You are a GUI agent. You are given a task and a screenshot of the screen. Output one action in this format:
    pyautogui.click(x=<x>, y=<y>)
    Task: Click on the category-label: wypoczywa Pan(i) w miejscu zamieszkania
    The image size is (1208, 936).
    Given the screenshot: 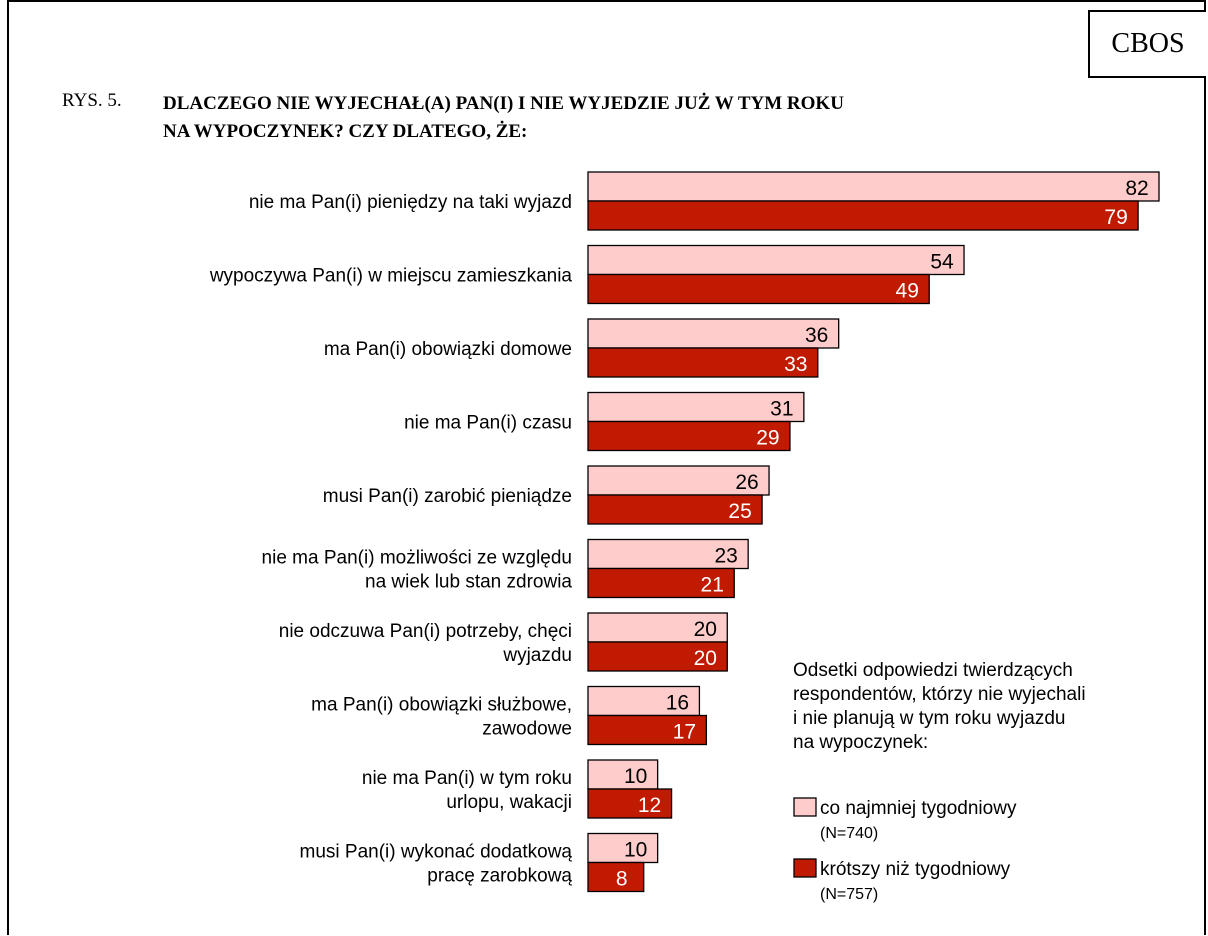 What is the action you would take?
    pyautogui.click(x=391, y=276)
    